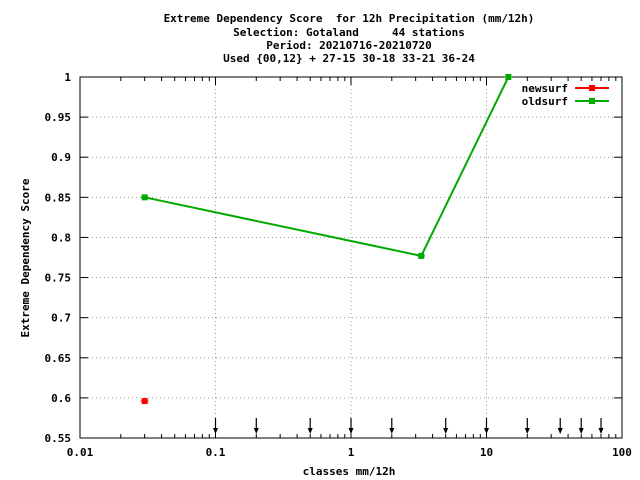  I want to click on legend-item-oldsurf: oldsurf, so click(565, 101).